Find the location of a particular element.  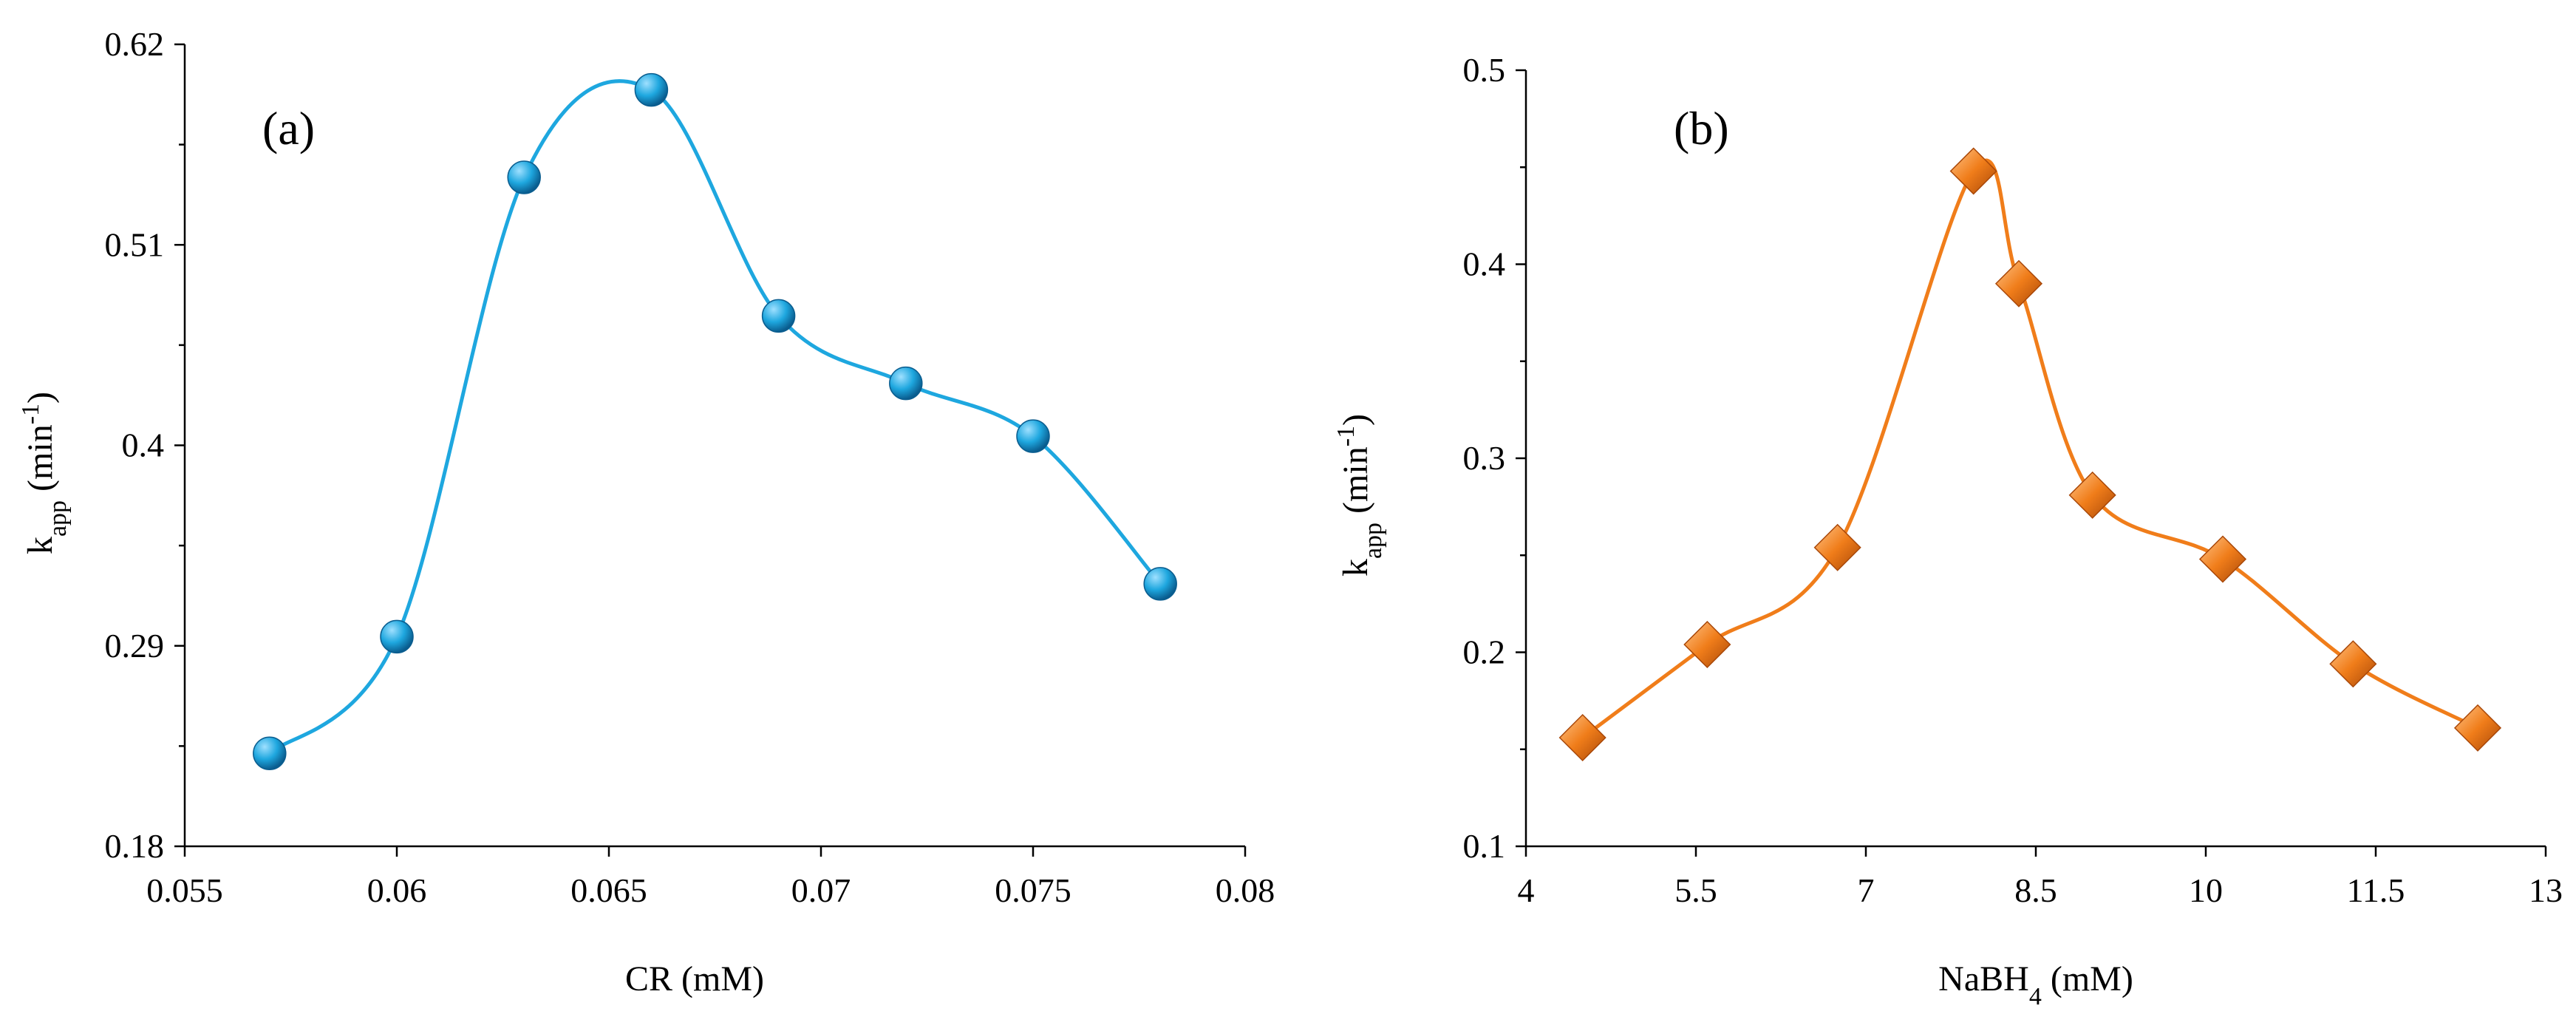

y-tick-label-a: 0.18 is located at coordinates (135, 846).